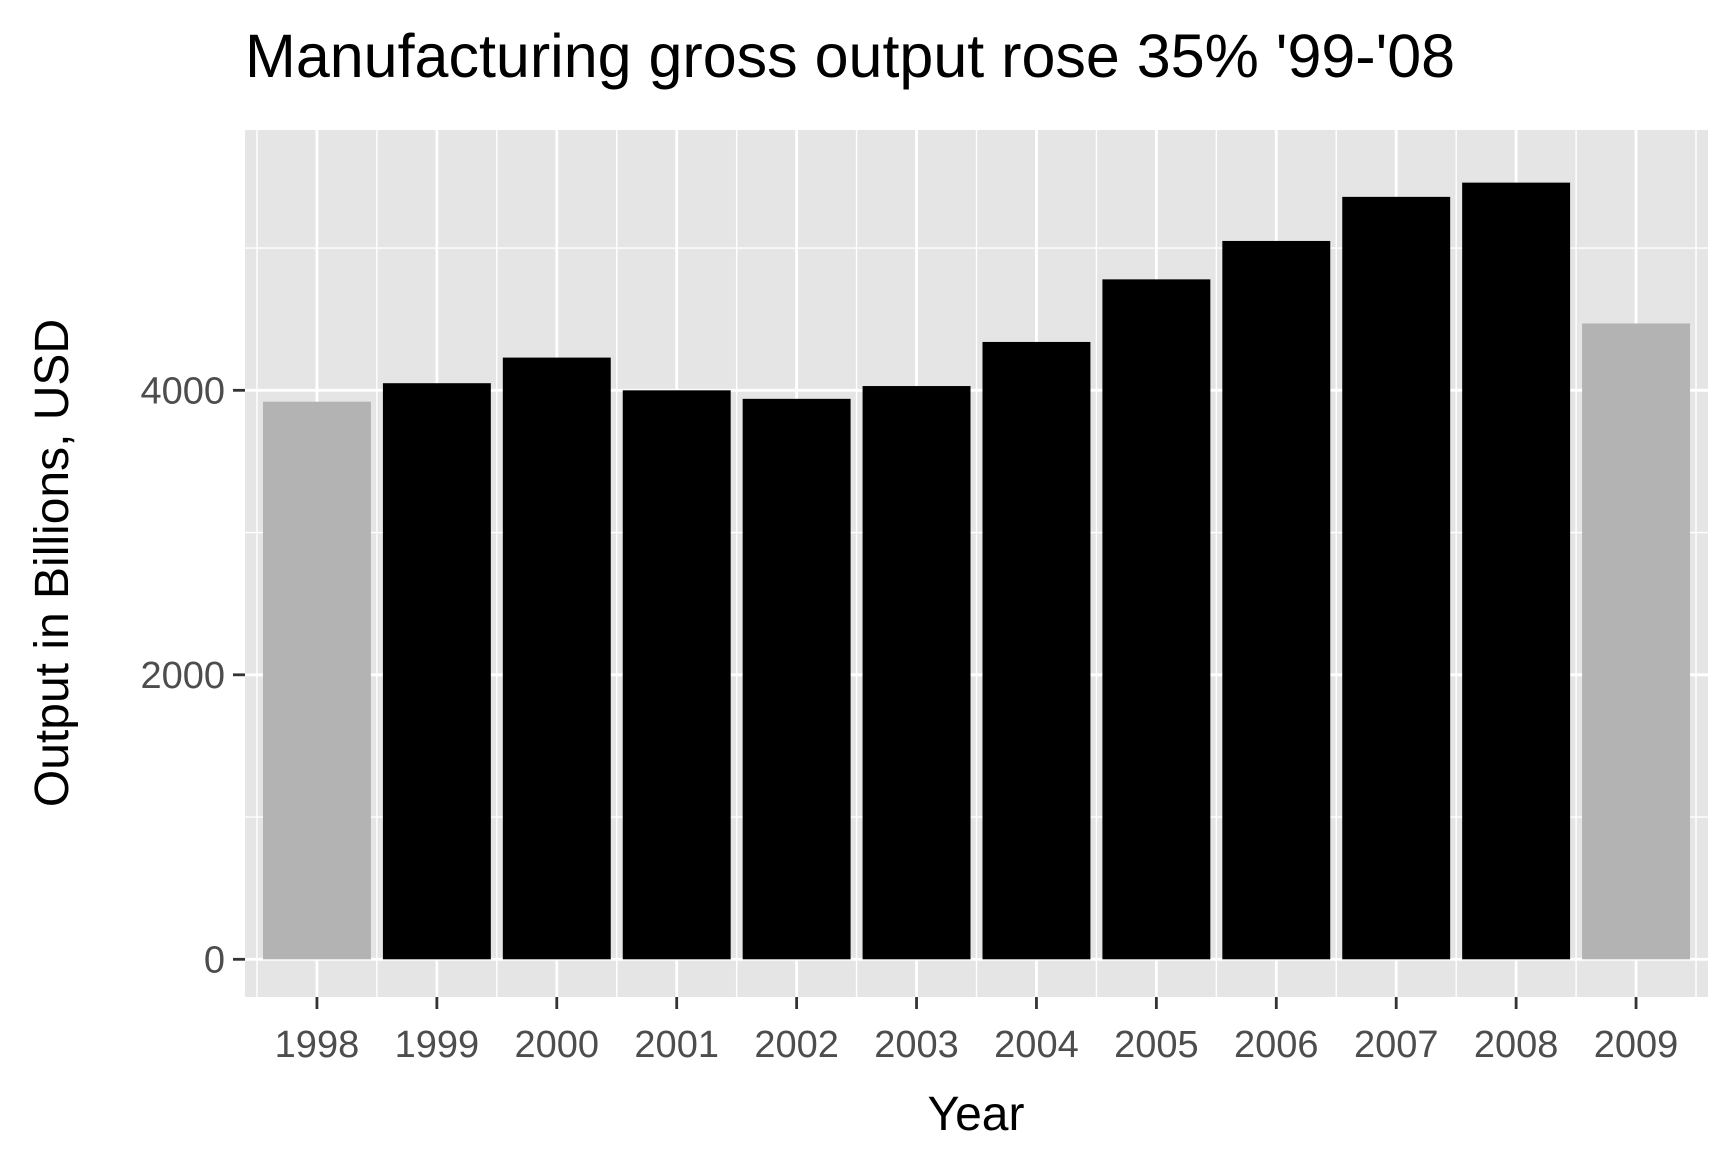 The height and width of the screenshot is (1152, 1728). What do you see at coordinates (1516, 571) in the screenshot?
I see `bar-2008` at bounding box center [1516, 571].